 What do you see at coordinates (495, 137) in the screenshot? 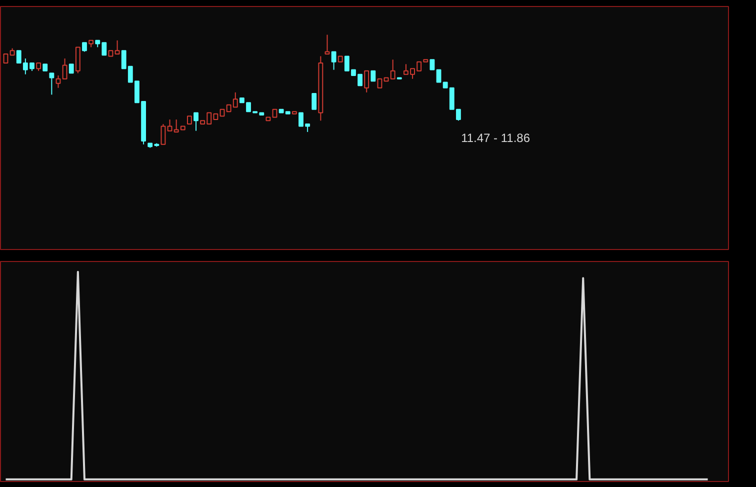
I see `annotation: 11.47 - 11.86` at bounding box center [495, 137].